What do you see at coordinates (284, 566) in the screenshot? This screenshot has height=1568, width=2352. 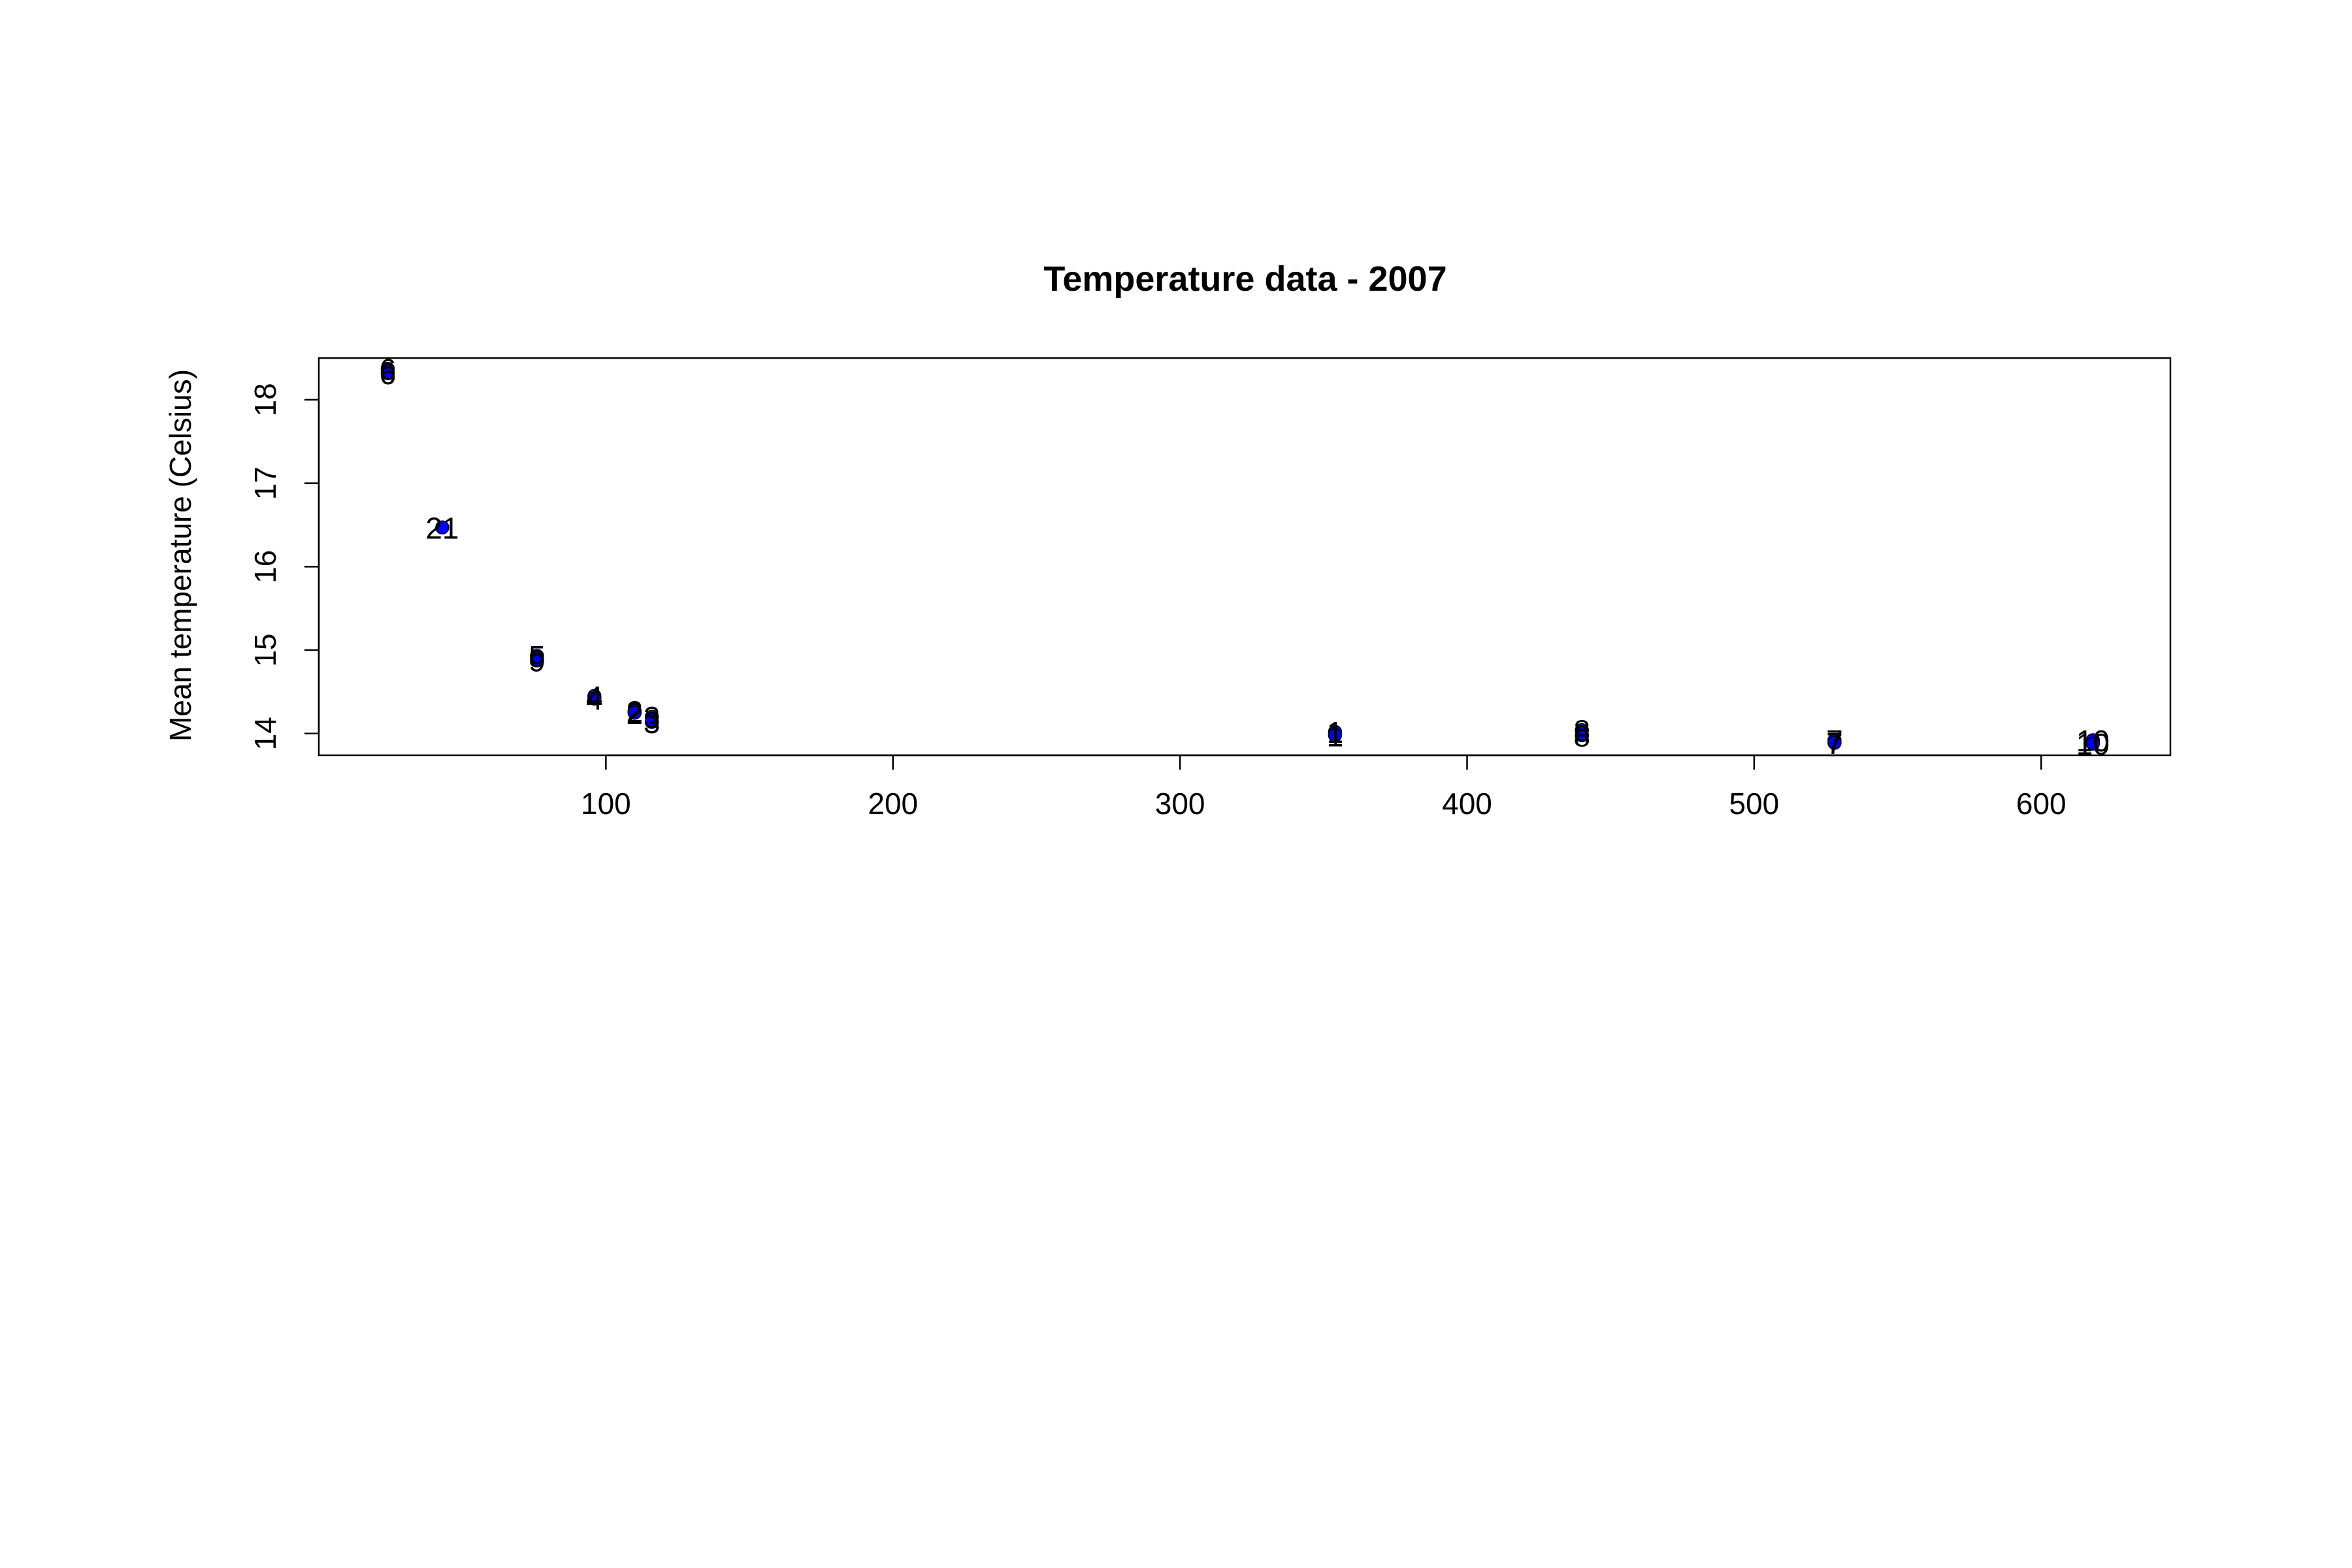 I see `y-axis: 14 15 16 17 18` at bounding box center [284, 566].